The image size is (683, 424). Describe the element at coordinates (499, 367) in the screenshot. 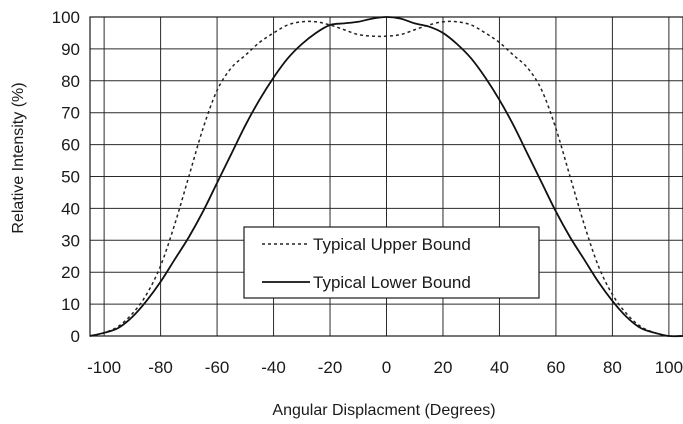

I see `x-tick-label: 40` at that location.